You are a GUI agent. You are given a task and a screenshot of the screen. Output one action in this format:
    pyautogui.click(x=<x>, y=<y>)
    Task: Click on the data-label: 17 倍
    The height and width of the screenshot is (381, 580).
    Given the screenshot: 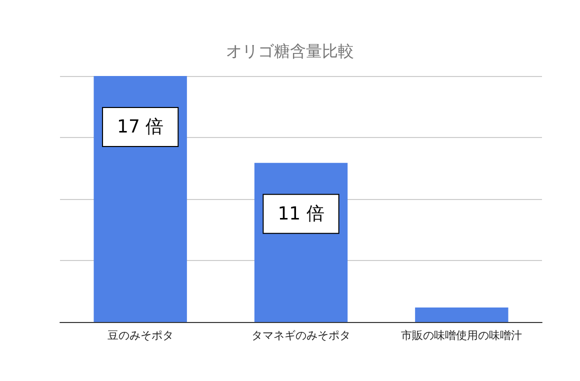 What is the action you would take?
    pyautogui.click(x=140, y=127)
    